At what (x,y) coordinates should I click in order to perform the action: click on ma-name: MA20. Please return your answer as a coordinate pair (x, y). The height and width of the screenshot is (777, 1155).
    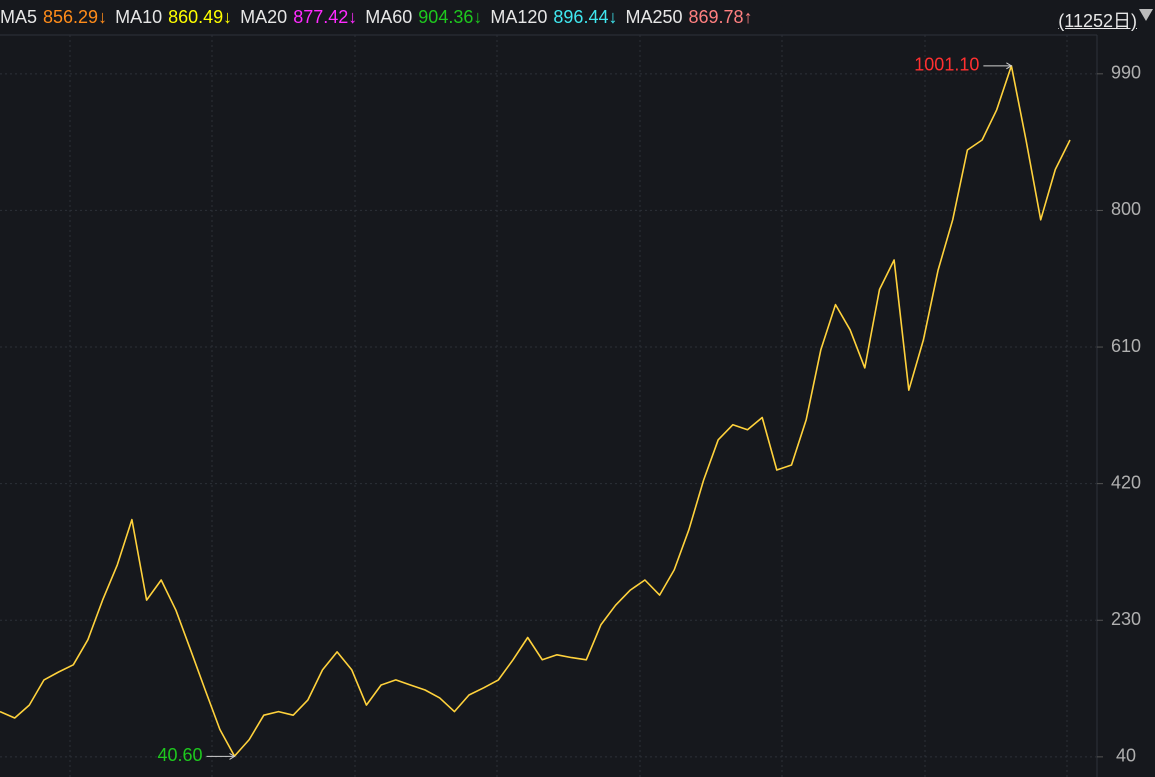
    Looking at the image, I should click on (264, 16).